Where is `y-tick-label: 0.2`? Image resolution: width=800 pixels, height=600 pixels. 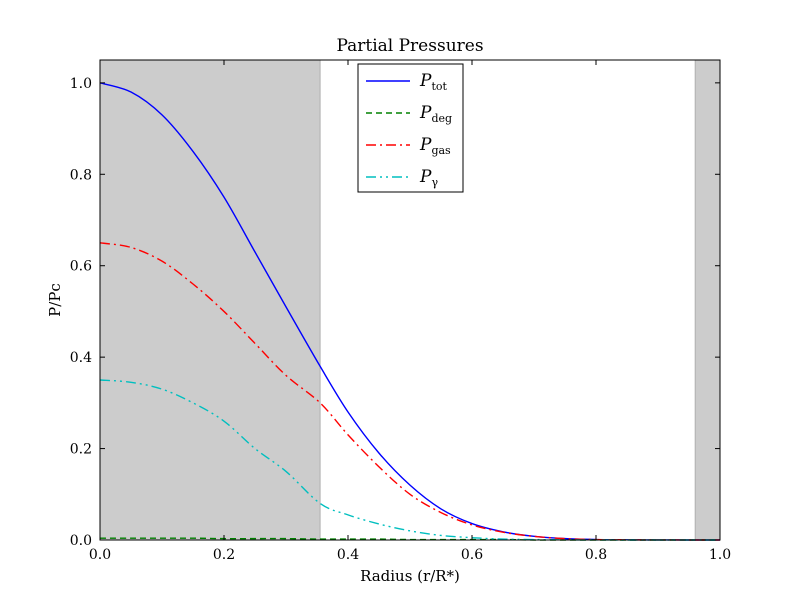 y-tick-label: 0.2 is located at coordinates (81, 450).